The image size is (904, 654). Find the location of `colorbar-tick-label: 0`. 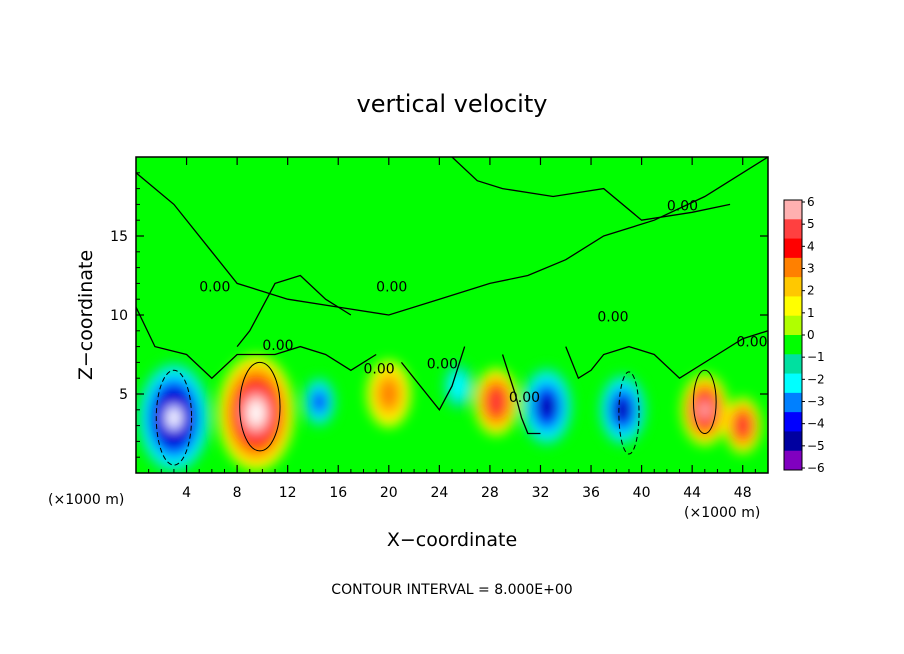

colorbar-tick-label: 0 is located at coordinates (811, 335).